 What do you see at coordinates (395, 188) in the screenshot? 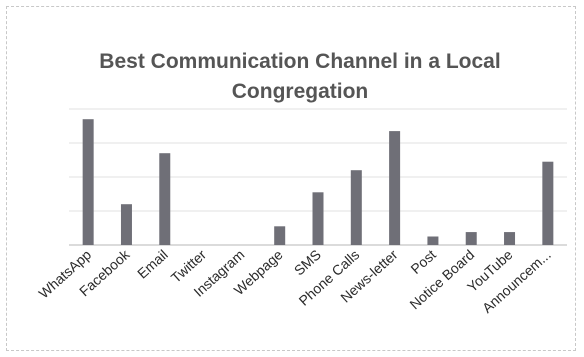
I see `bar-news-letter` at bounding box center [395, 188].